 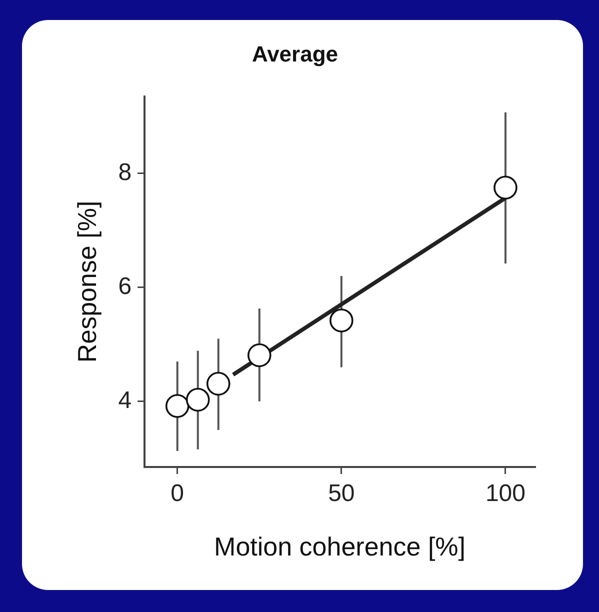 What do you see at coordinates (125, 400) in the screenshot?
I see `y-tick-label: 4` at bounding box center [125, 400].